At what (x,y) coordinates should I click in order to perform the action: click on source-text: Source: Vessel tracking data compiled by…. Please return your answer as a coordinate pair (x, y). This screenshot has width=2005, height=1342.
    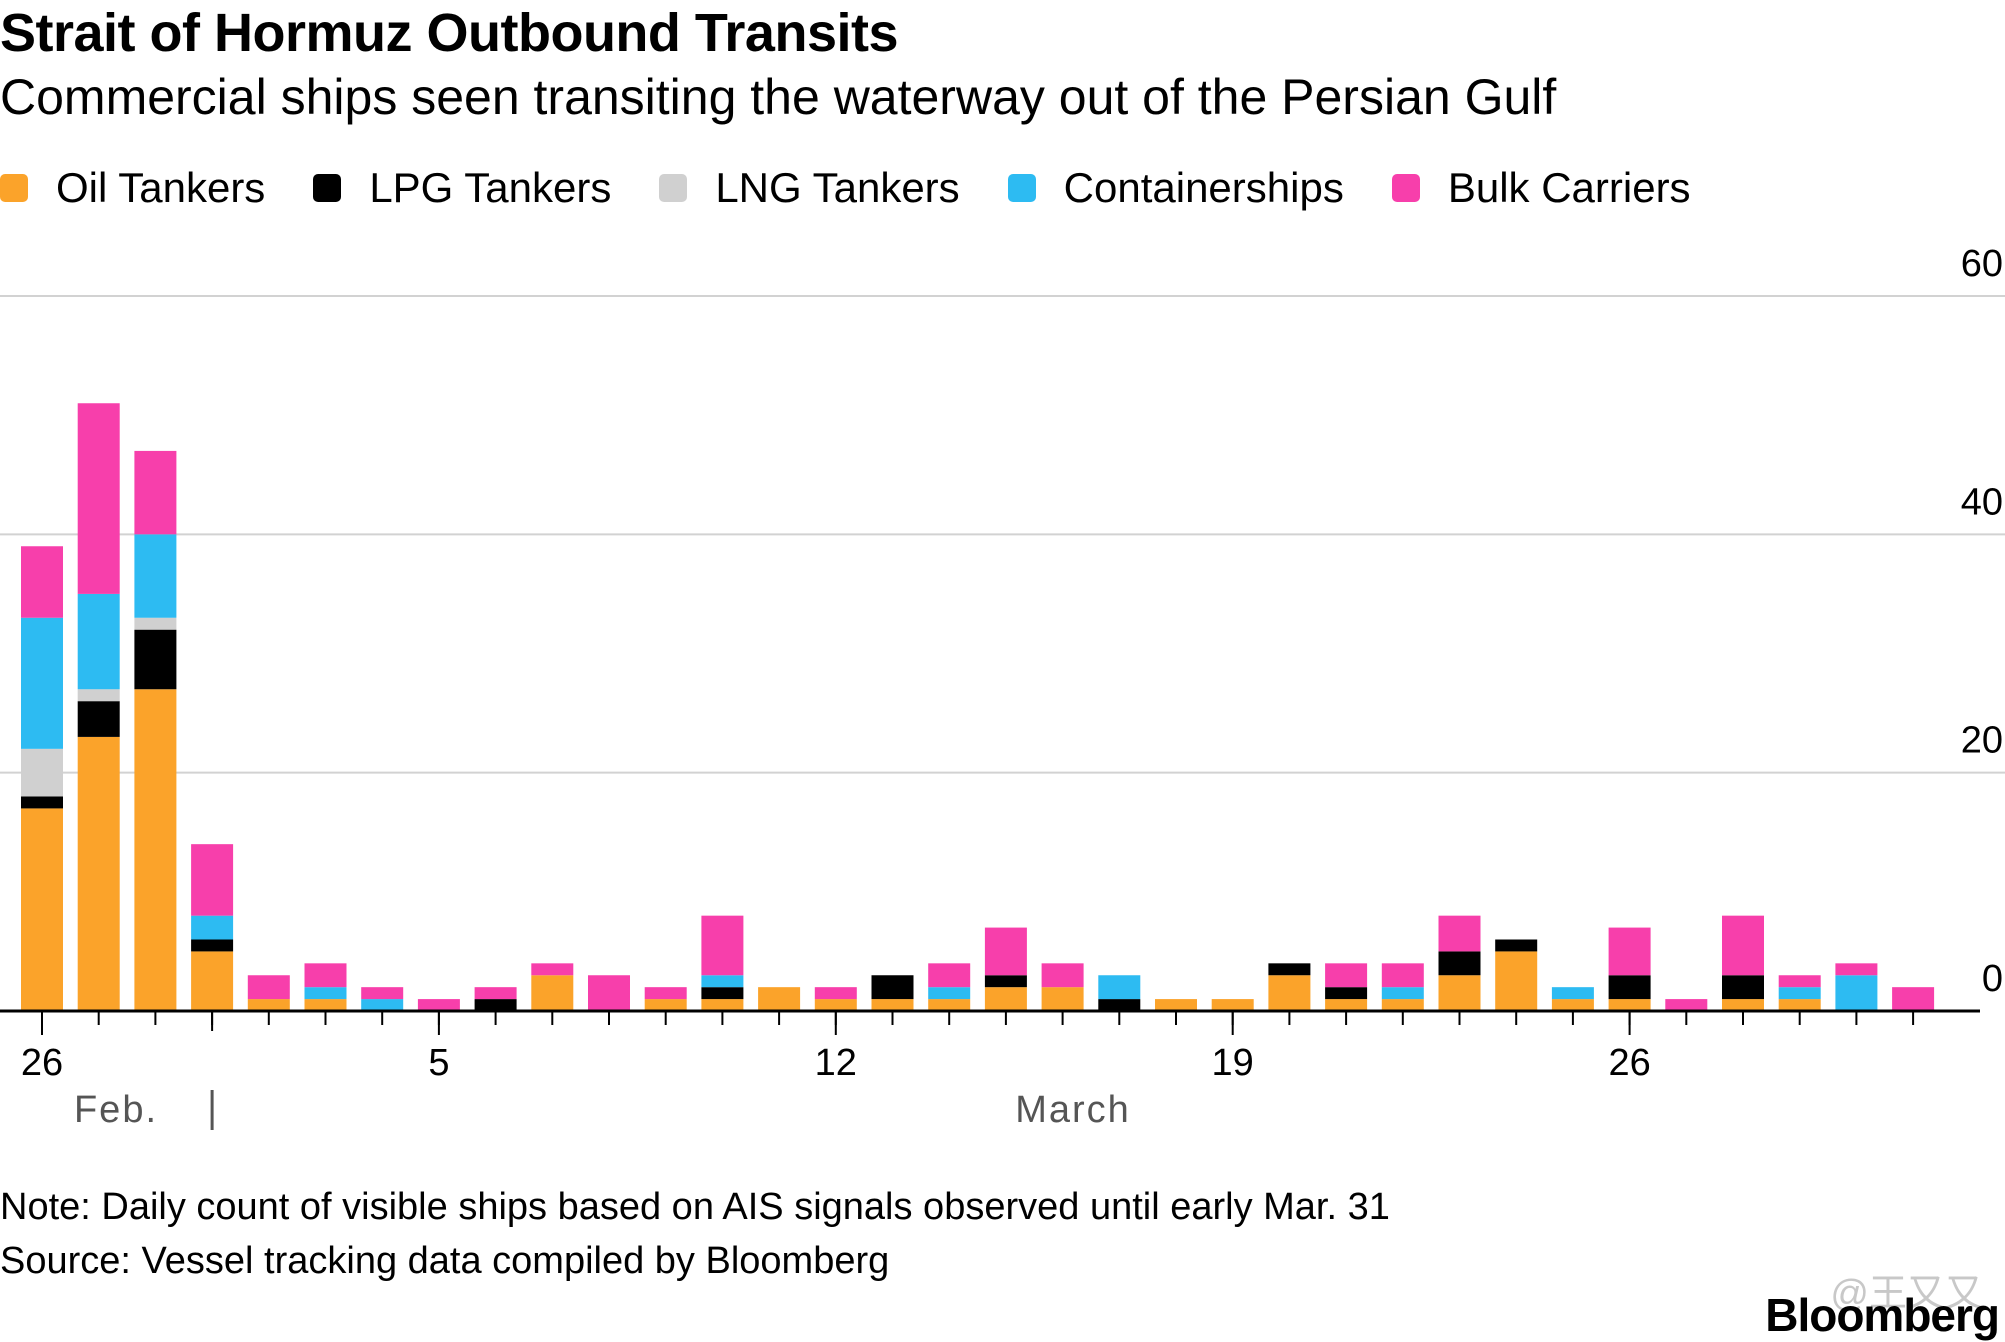
    Looking at the image, I should click on (445, 1261).